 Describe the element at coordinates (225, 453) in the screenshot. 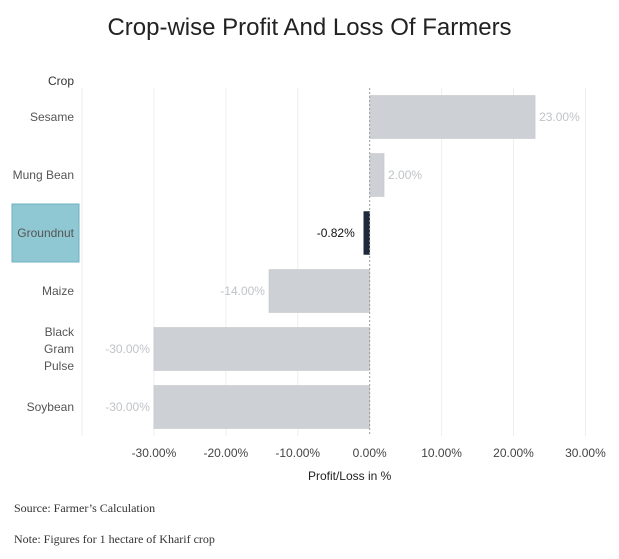

I see `x-tick-label-1: -20.00%` at that location.